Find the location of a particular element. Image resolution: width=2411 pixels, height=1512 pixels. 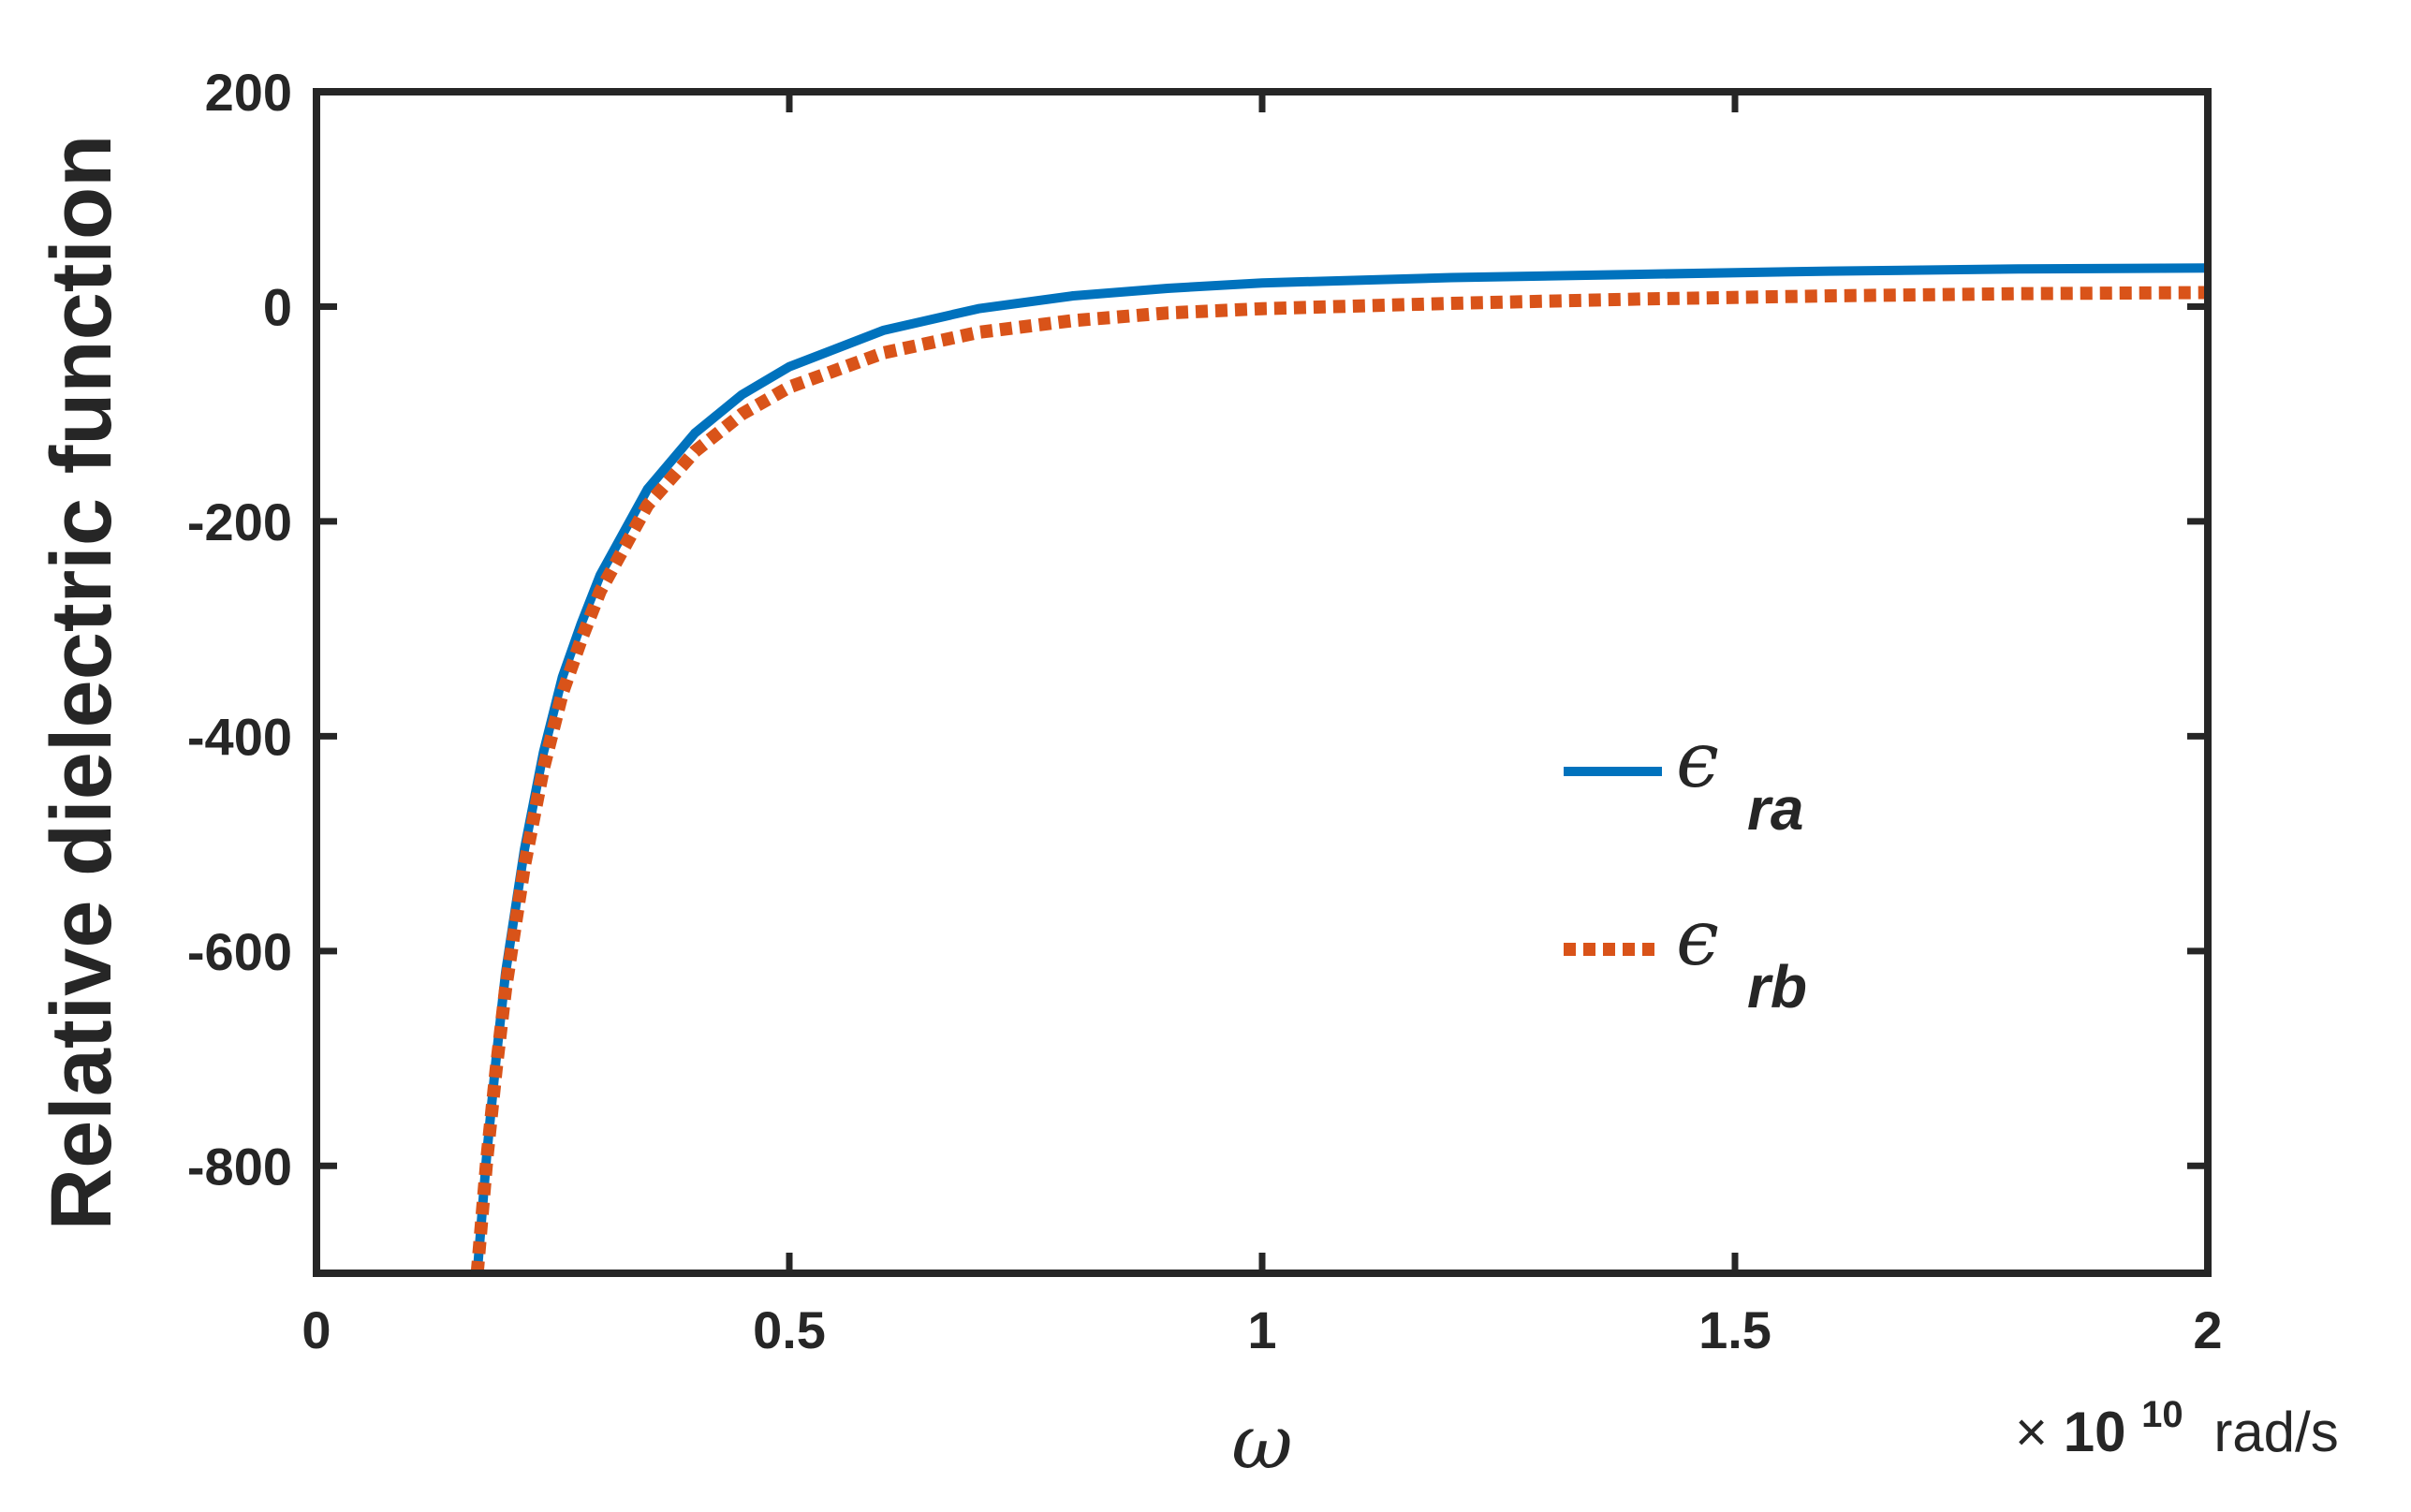

x-tick-label: 0 is located at coordinates (316, 1329).